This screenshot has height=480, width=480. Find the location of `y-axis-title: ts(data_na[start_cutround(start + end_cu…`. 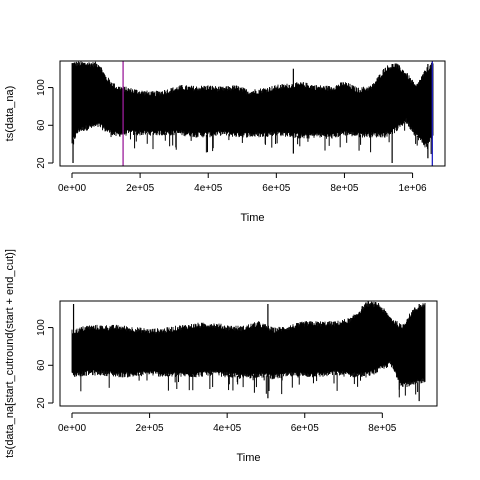

y-axis-title: ts(data_na[start_cutround(start + end_cu… is located at coordinates (10, 353).